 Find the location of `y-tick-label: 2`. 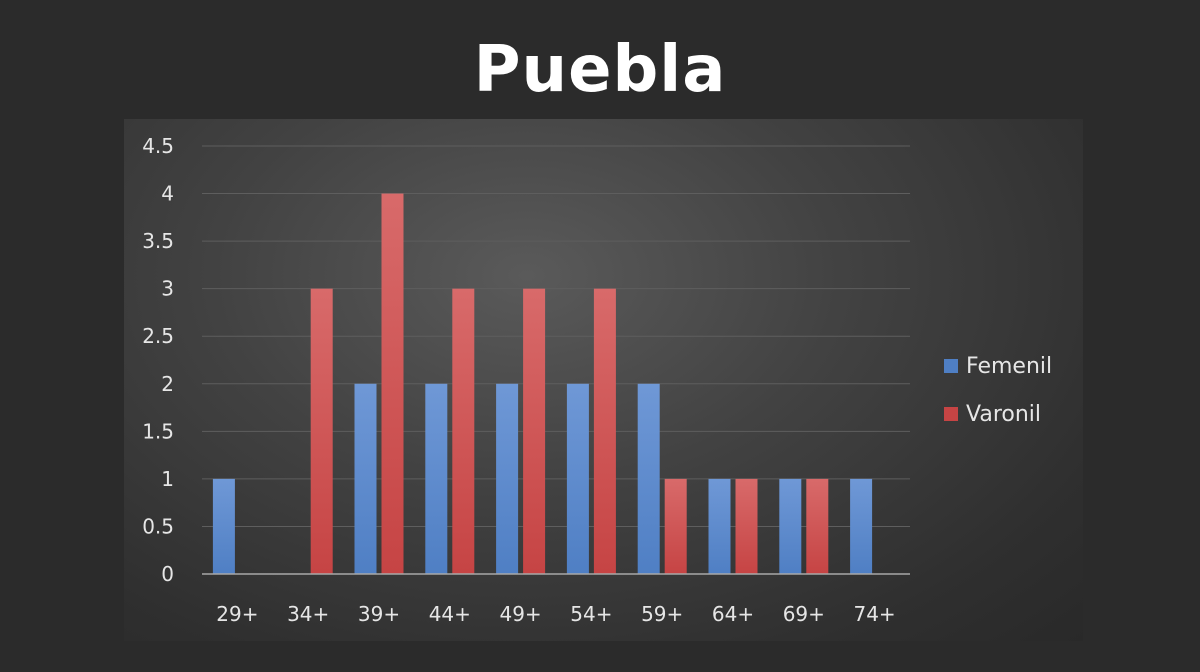

y-tick-label: 2 is located at coordinates (167, 384).